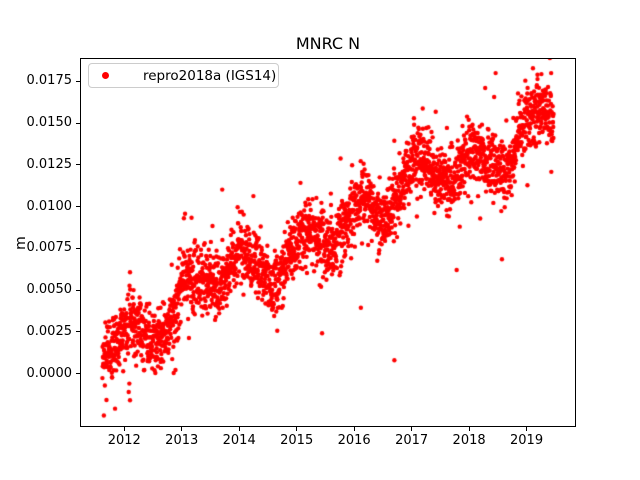 The width and height of the screenshot is (640, 480). I want to click on x-tick-label: 2019, so click(527, 440).